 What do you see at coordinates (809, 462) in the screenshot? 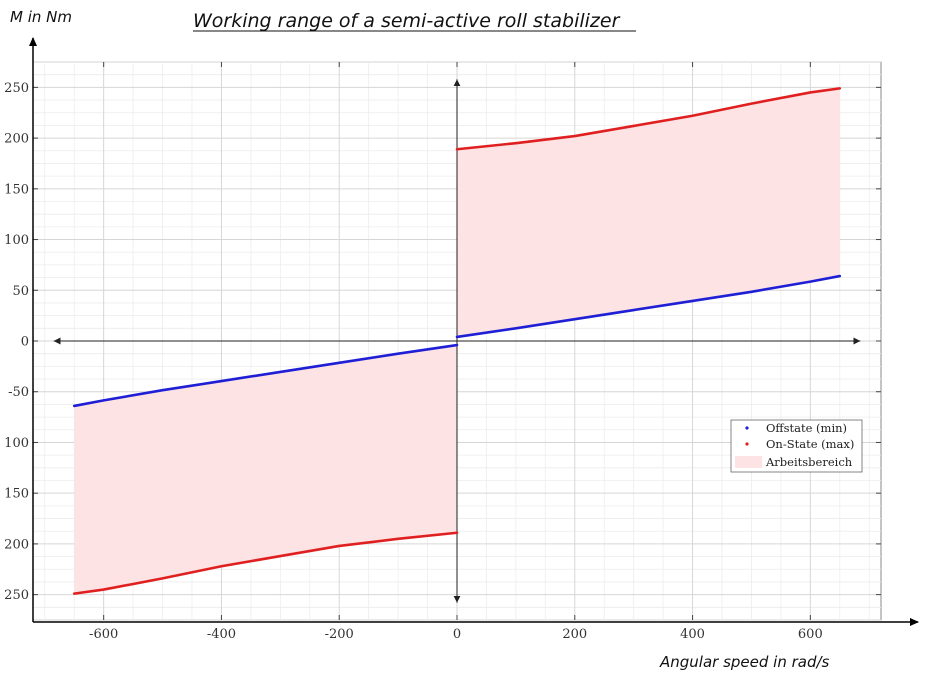
I see `legend-label: Arbeitsbereich` at bounding box center [809, 462].